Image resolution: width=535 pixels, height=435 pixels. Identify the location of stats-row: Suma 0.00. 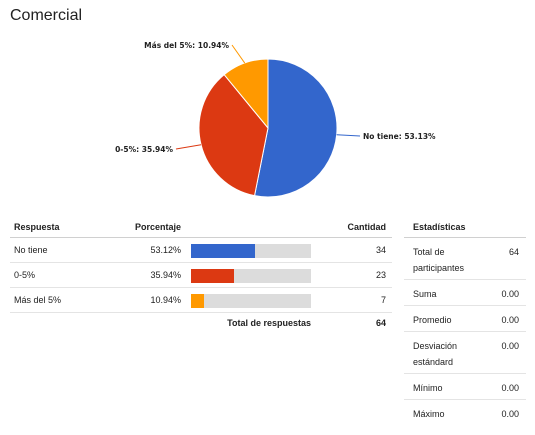
(465, 293).